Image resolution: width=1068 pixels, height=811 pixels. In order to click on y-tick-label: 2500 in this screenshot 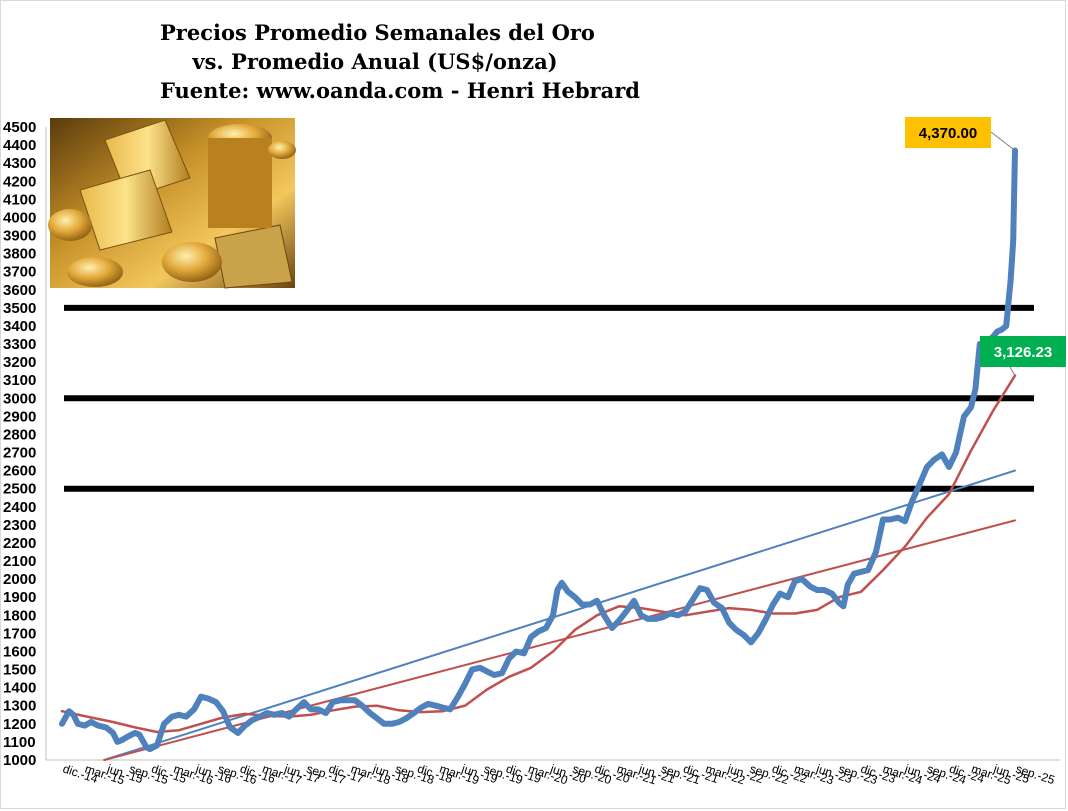, I will do `click(19, 489)`.